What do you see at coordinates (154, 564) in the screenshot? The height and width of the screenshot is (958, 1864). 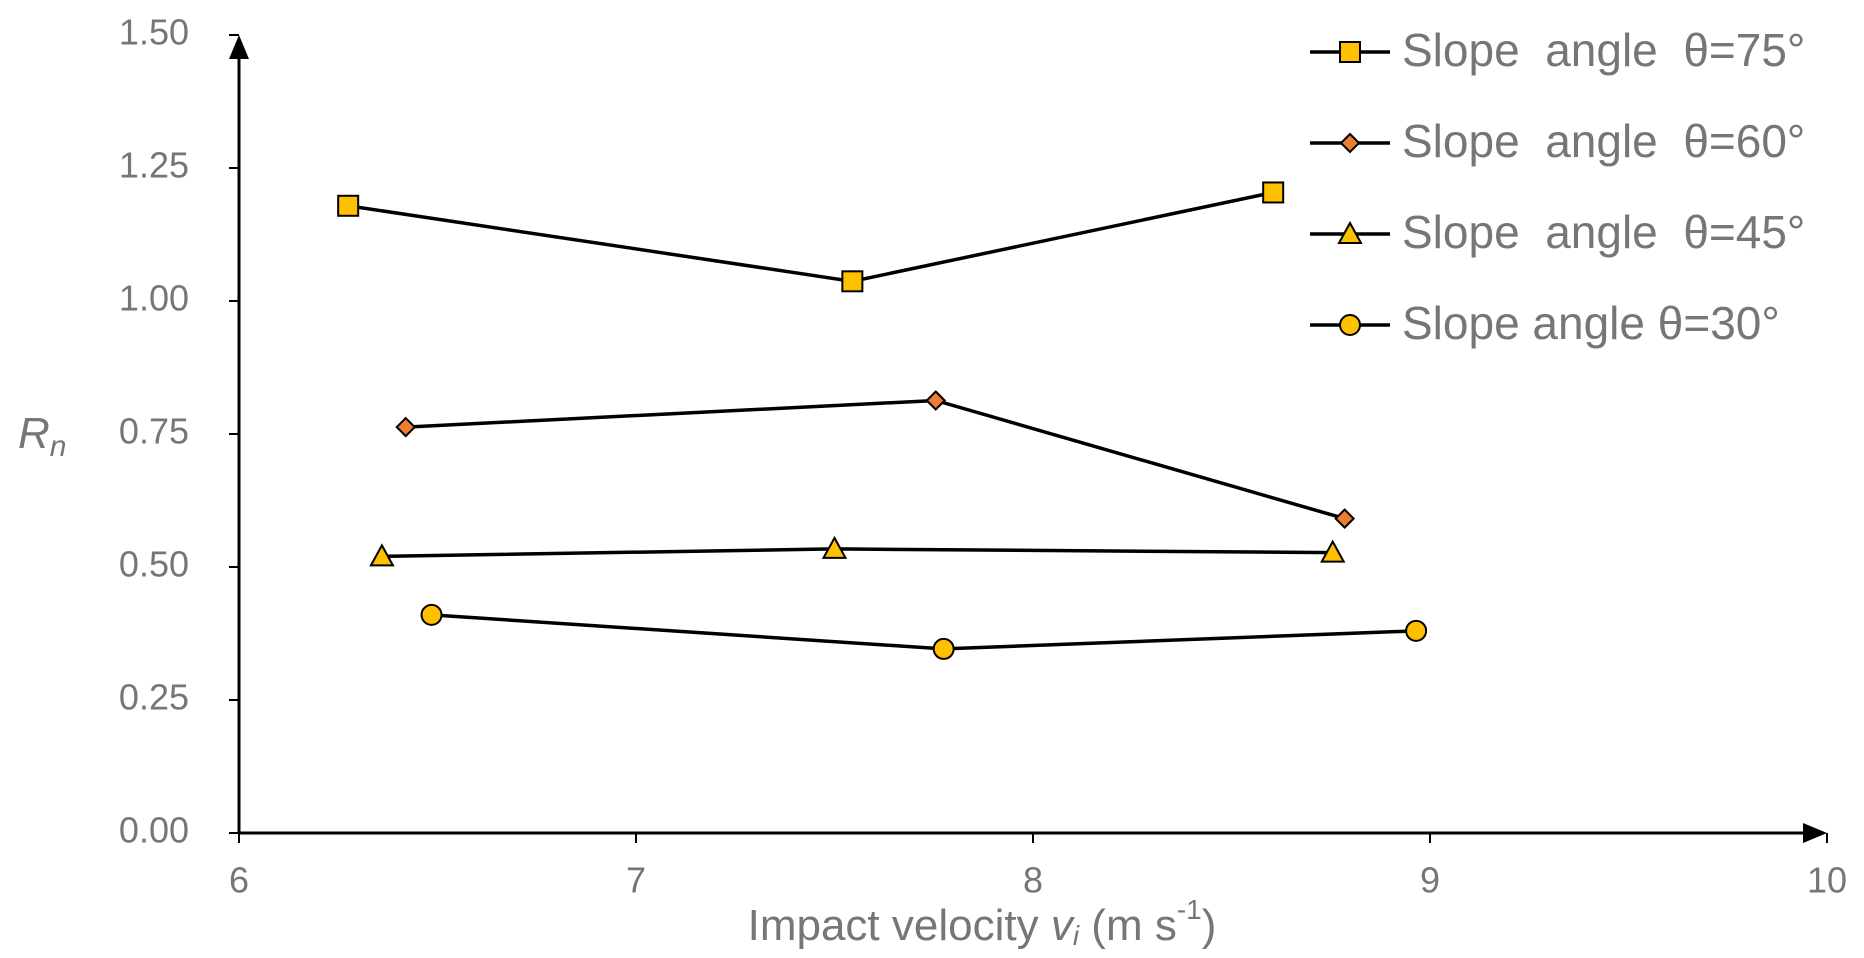 I see `y-tick-label: 0.50` at bounding box center [154, 564].